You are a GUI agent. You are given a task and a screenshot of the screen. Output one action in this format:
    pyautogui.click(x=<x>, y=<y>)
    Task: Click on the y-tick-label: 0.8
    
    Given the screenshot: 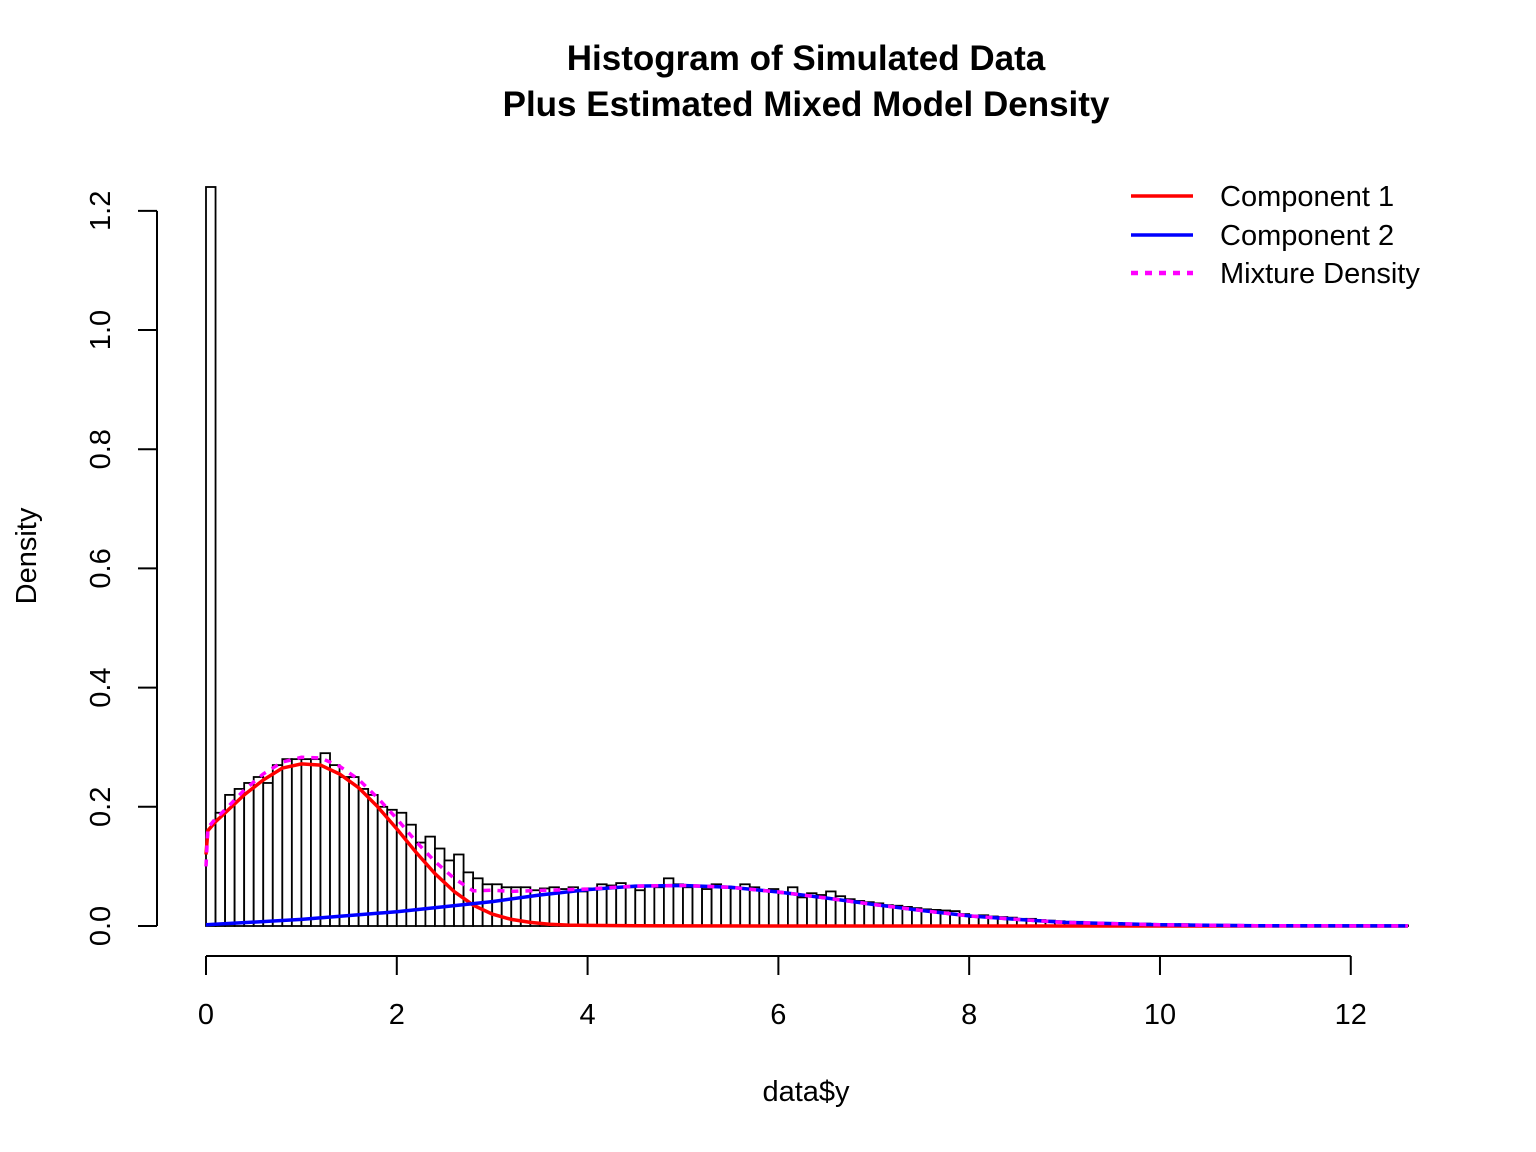 What is the action you would take?
    pyautogui.click(x=101, y=449)
    